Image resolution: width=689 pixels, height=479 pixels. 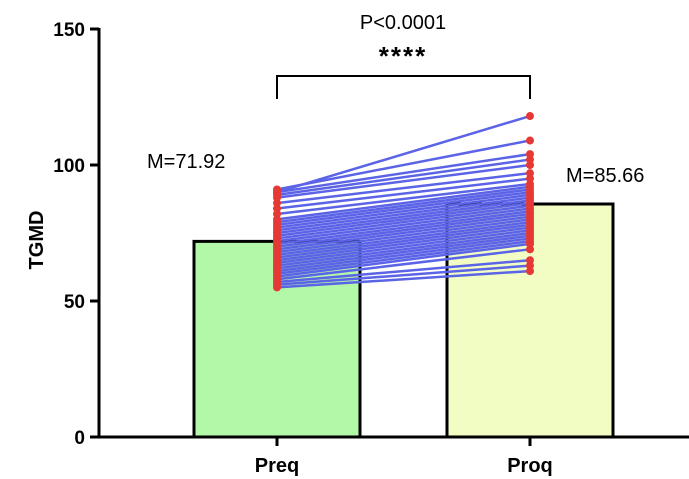 I want to click on significance-stars: ****, so click(x=403, y=56).